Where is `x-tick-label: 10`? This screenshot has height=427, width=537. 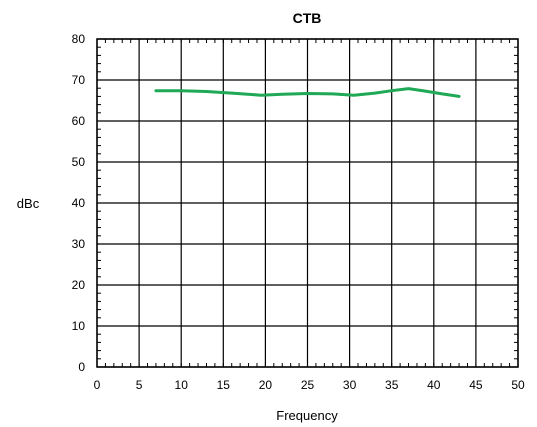
x-tick-label: 10 is located at coordinates (182, 385).